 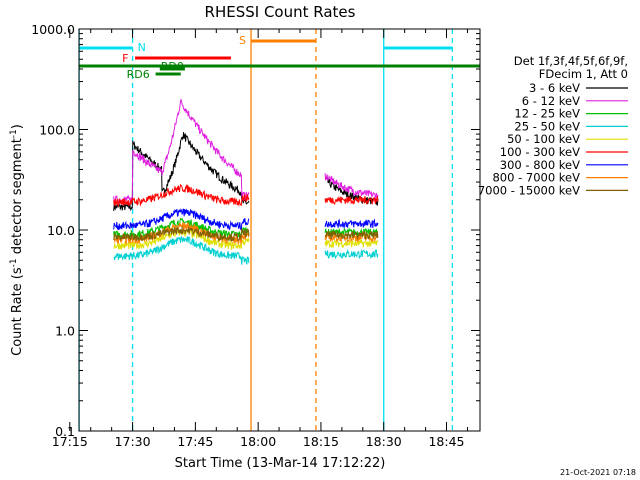 What do you see at coordinates (551, 101) in the screenshot?
I see `legend-entry-label: 6 - 12 keV` at bounding box center [551, 101].